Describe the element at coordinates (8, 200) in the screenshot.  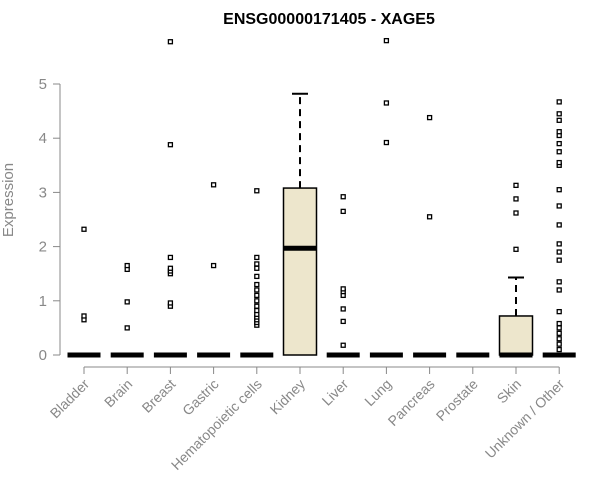
I see `y-axis-label: Expression` at that location.